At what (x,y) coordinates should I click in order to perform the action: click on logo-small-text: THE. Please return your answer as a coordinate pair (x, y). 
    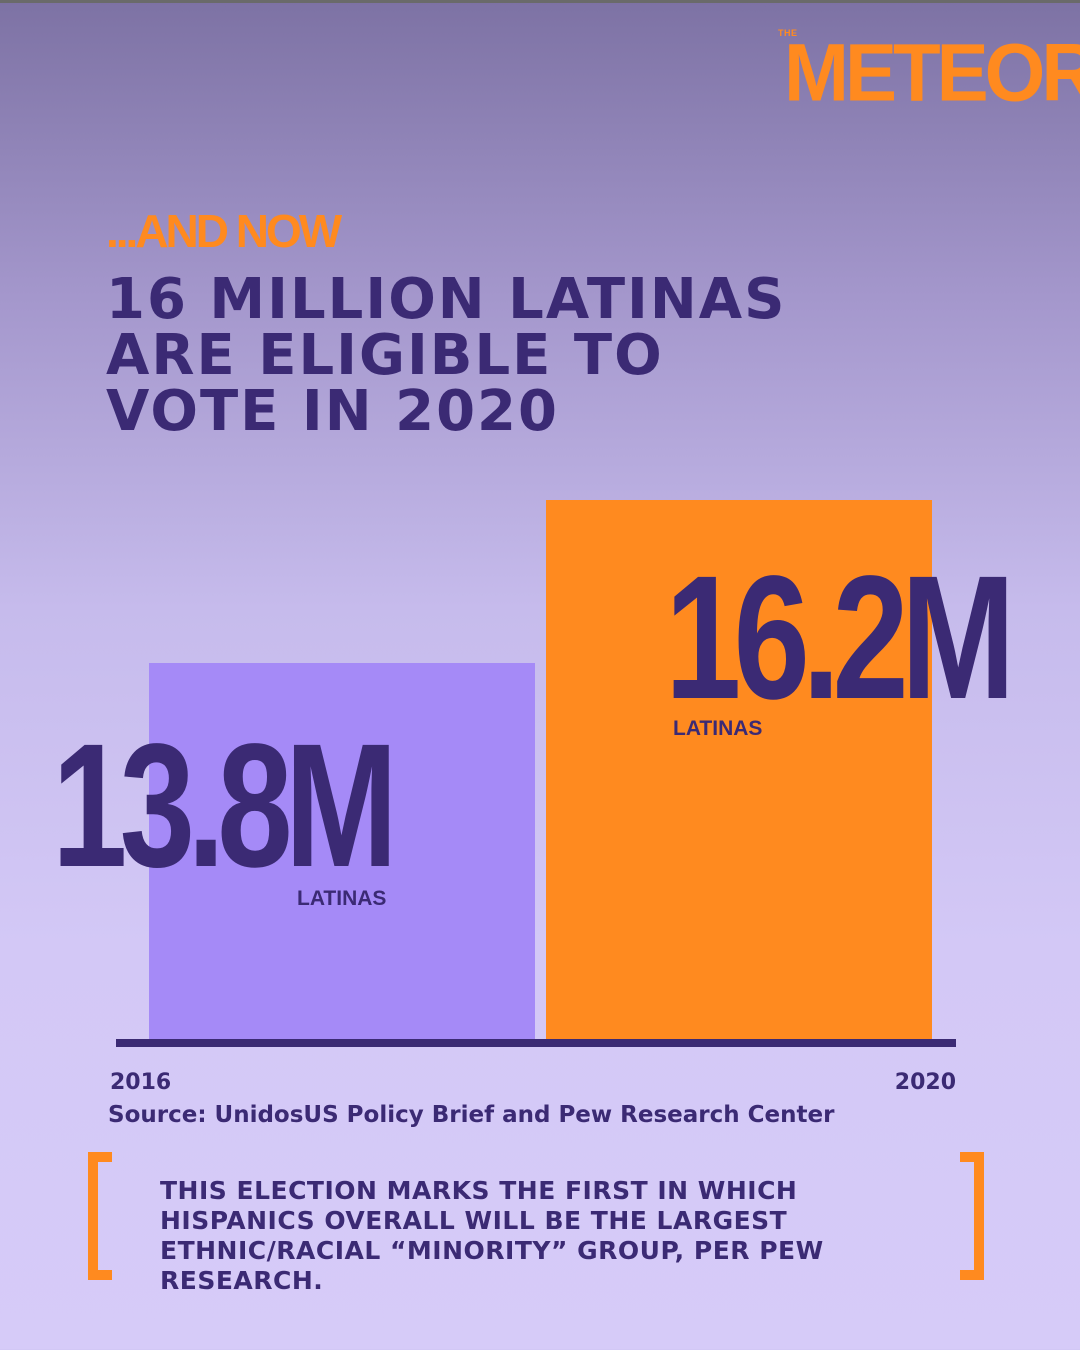
    Looking at the image, I should click on (788, 33).